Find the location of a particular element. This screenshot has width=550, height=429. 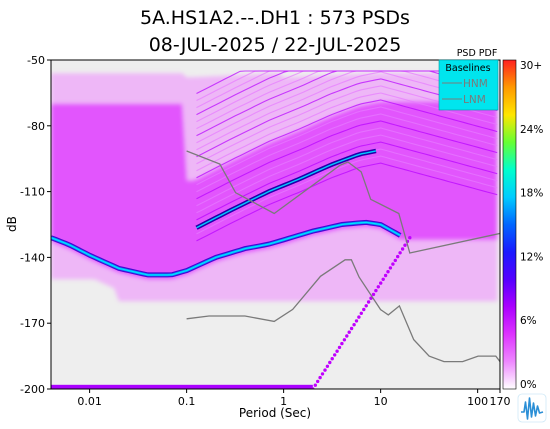

floor-band is located at coordinates (182, 386).